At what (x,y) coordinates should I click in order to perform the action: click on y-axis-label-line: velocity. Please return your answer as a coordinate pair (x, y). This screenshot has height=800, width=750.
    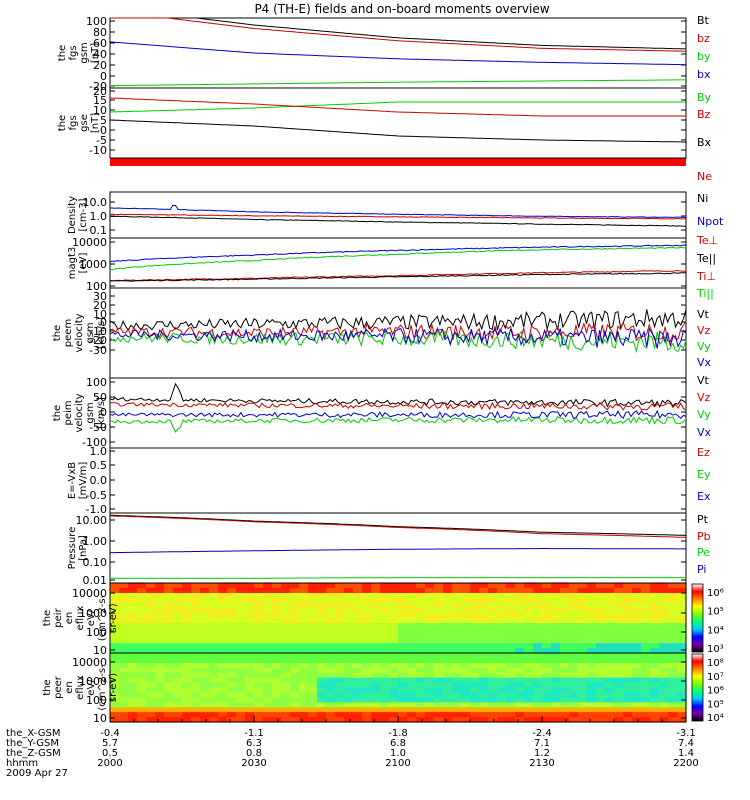
    Looking at the image, I should click on (79, 332).